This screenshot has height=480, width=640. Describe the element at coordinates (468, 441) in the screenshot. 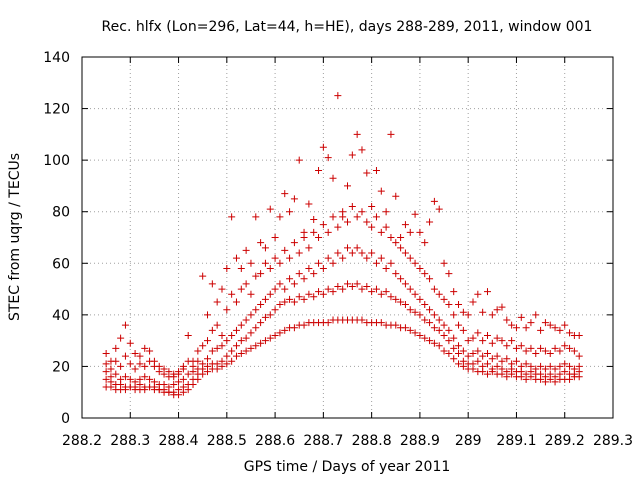

I see `x-tick-label: 289` at that location.